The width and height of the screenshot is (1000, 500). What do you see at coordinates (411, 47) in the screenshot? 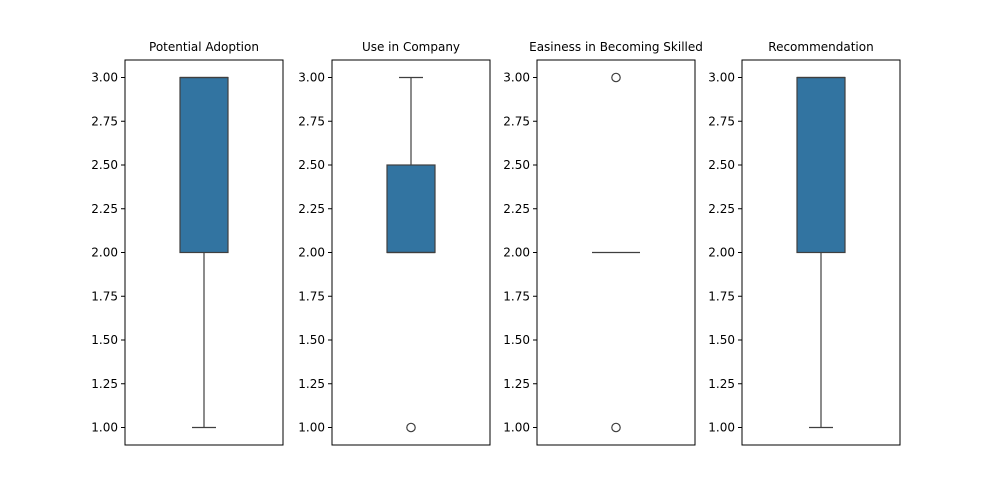
I see `panel-title: Use in Company` at bounding box center [411, 47].